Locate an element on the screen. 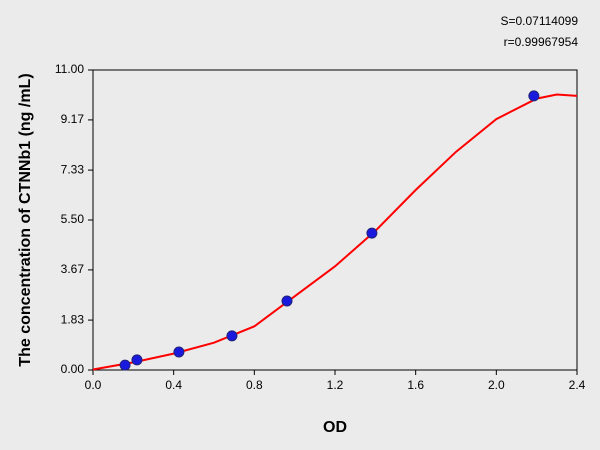 Image resolution: width=600 pixels, height=450 pixels. y-tick-label: 0.00 is located at coordinates (73, 369).